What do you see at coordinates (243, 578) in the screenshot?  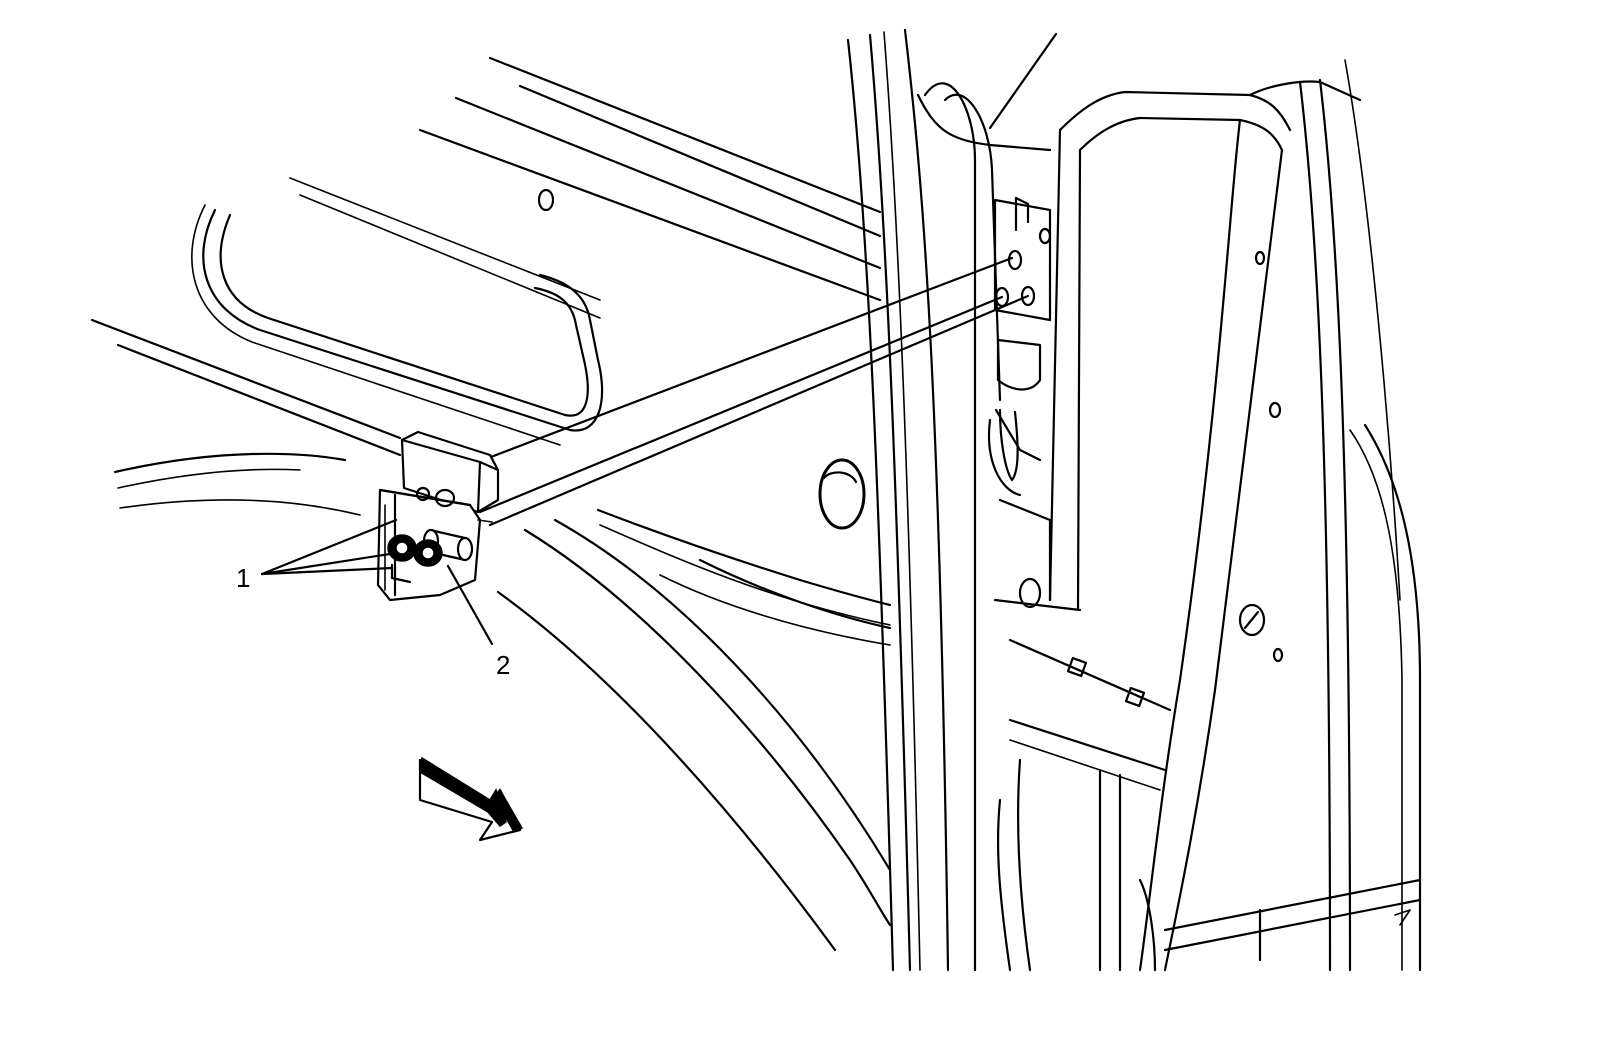 I see `callout-label-1: 1` at bounding box center [243, 578].